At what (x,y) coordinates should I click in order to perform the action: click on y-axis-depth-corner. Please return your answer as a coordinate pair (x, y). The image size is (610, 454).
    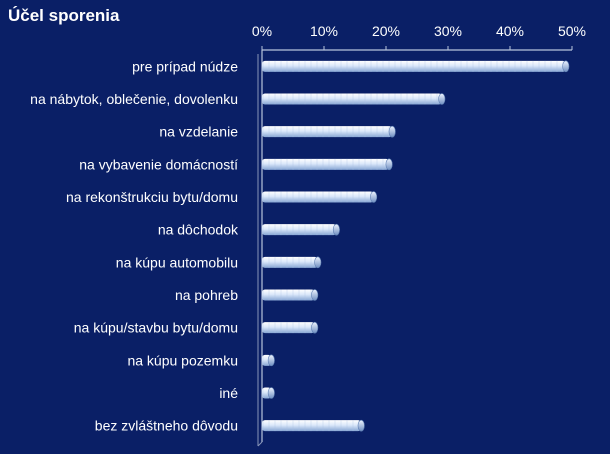
    Looking at the image, I should click on (260, 444).